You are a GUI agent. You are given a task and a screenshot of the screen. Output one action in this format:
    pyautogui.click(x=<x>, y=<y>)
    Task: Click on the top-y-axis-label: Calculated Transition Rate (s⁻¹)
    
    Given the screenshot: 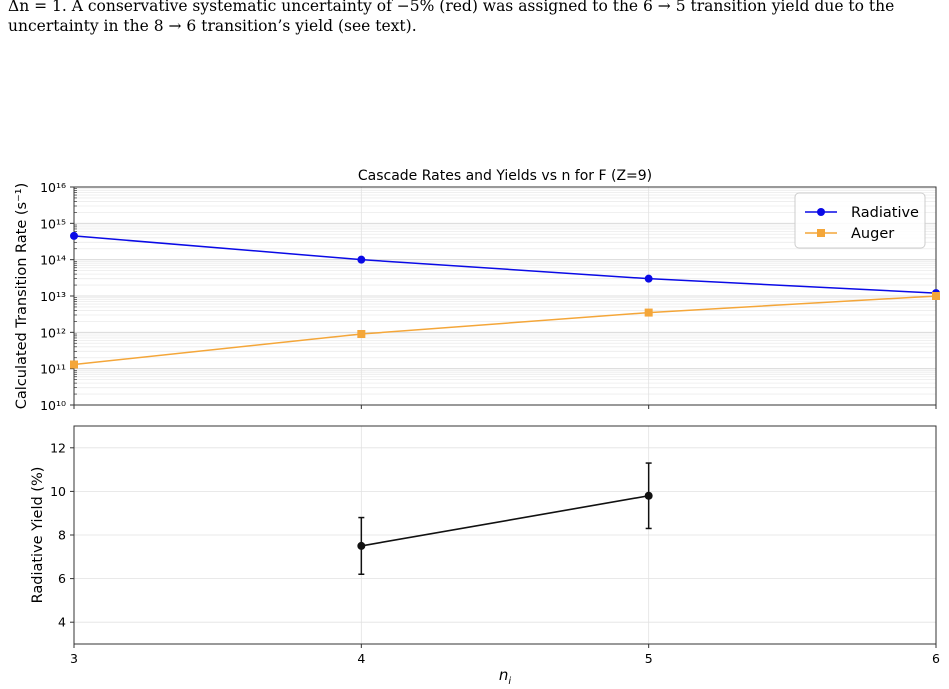 What is the action you would take?
    pyautogui.click(x=22, y=296)
    